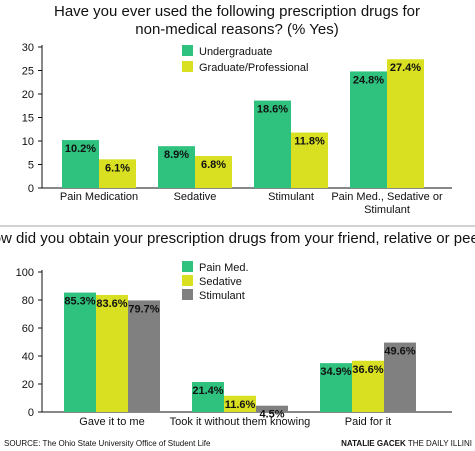  Describe the element at coordinates (213, 165) in the screenshot. I see `chart-1-data-label: 6.8%` at that location.